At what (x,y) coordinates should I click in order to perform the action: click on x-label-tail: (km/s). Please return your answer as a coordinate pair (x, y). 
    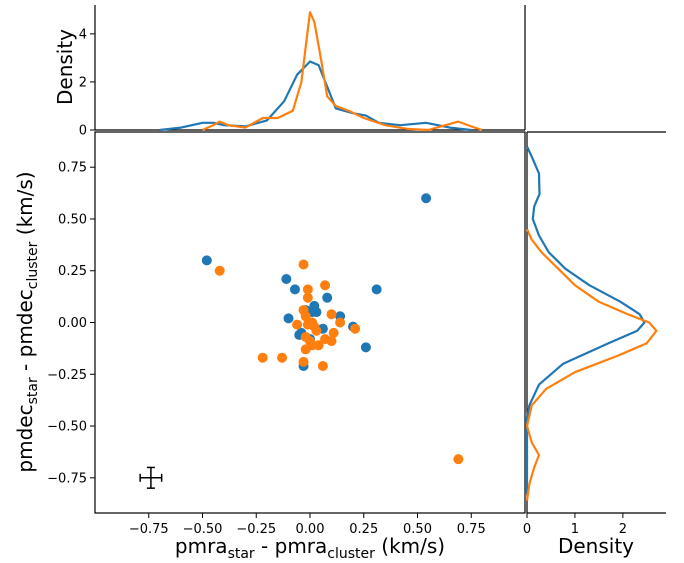
    Looking at the image, I should click on (410, 546).